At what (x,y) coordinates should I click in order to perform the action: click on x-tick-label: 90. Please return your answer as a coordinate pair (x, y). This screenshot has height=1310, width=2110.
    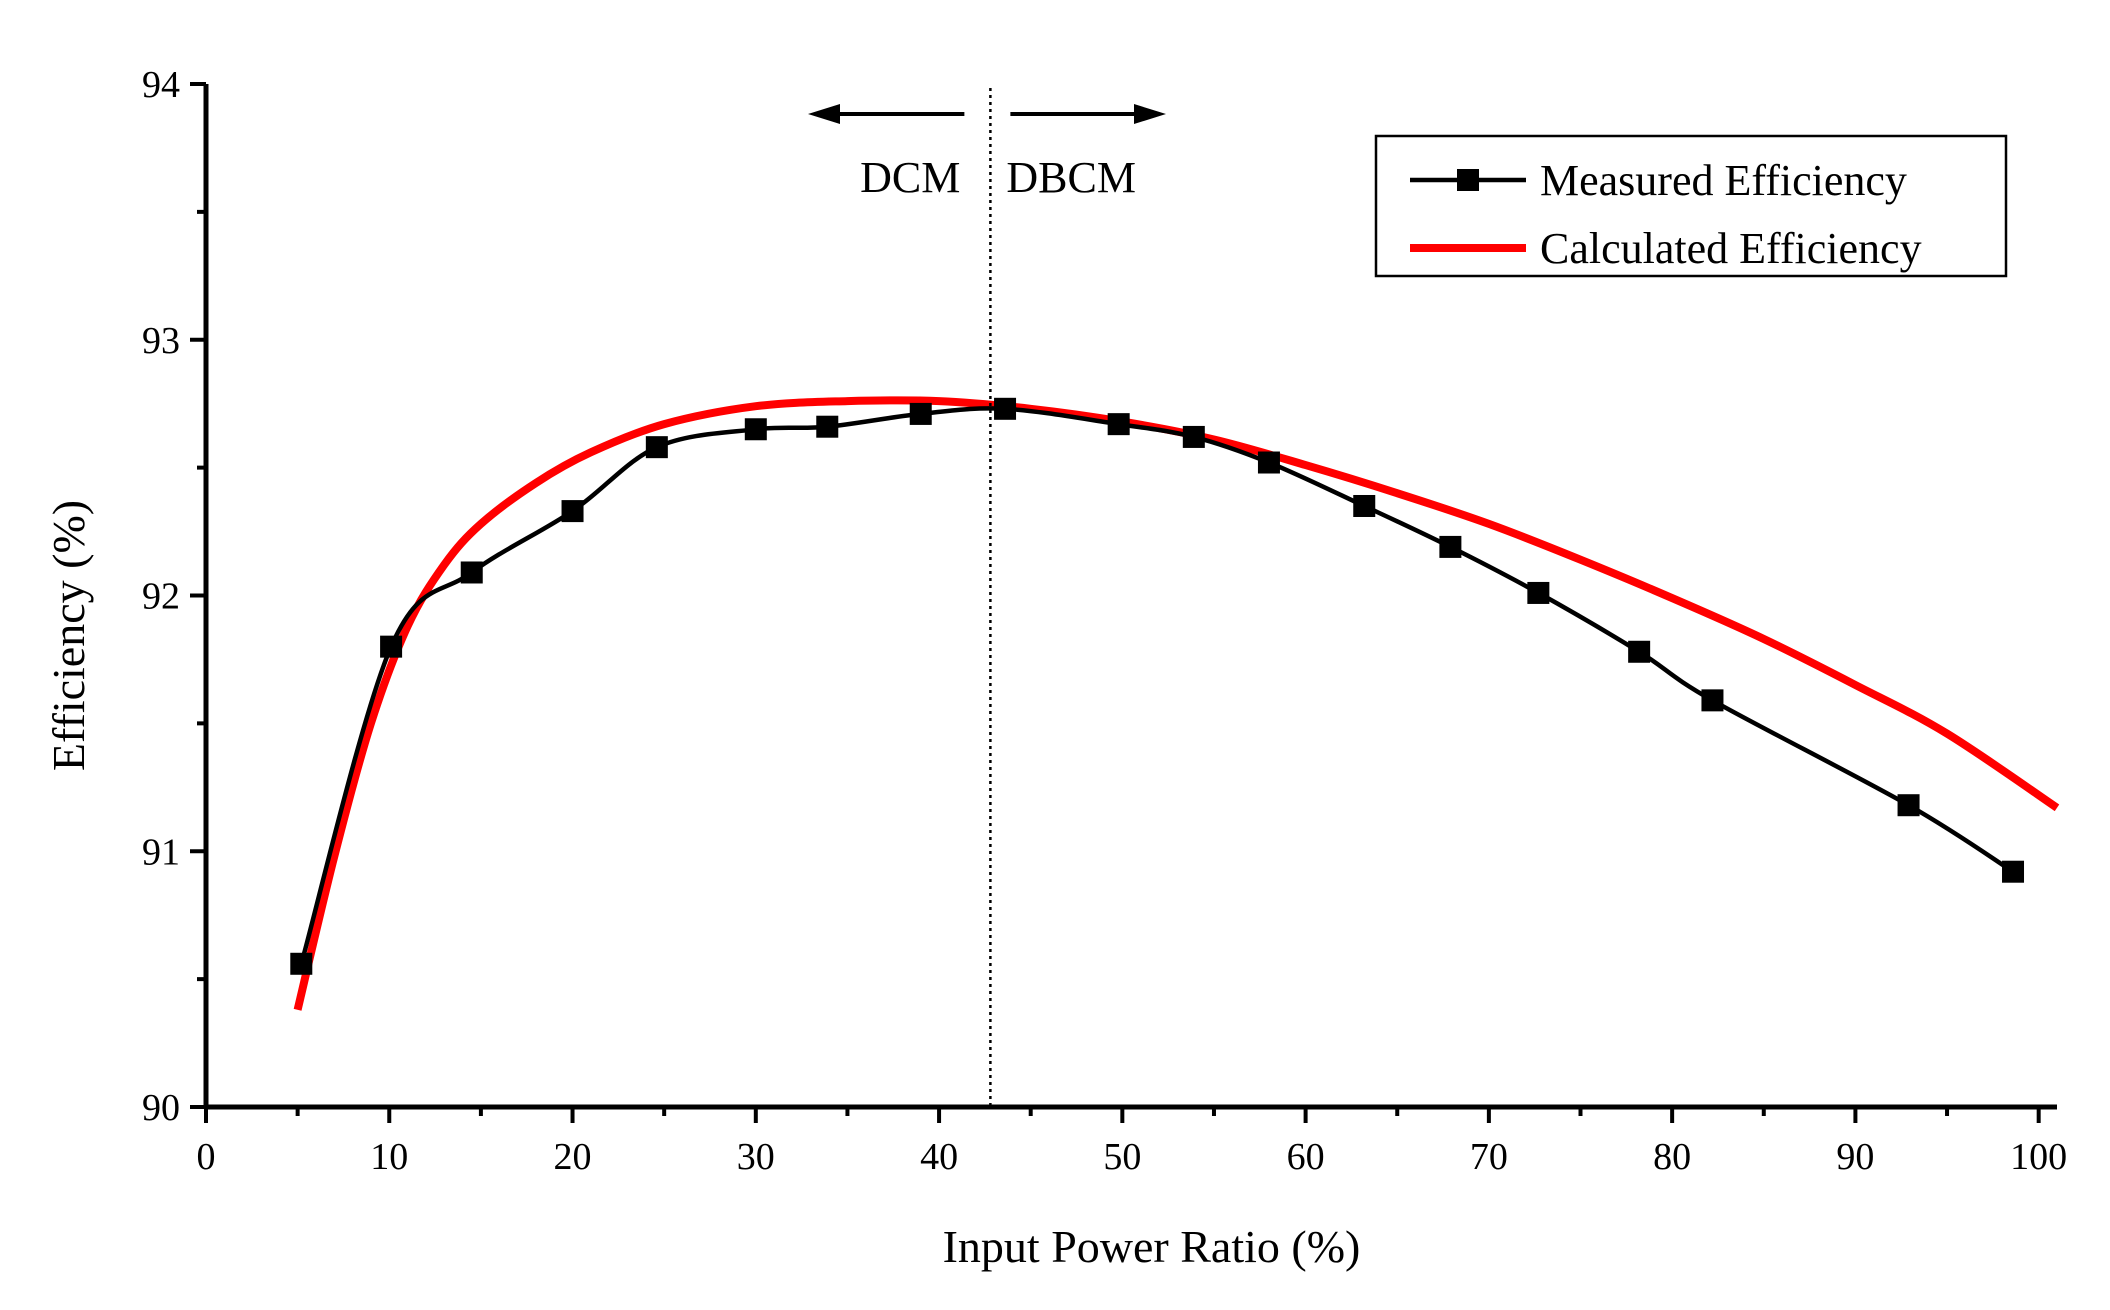
    Looking at the image, I should click on (1855, 1157).